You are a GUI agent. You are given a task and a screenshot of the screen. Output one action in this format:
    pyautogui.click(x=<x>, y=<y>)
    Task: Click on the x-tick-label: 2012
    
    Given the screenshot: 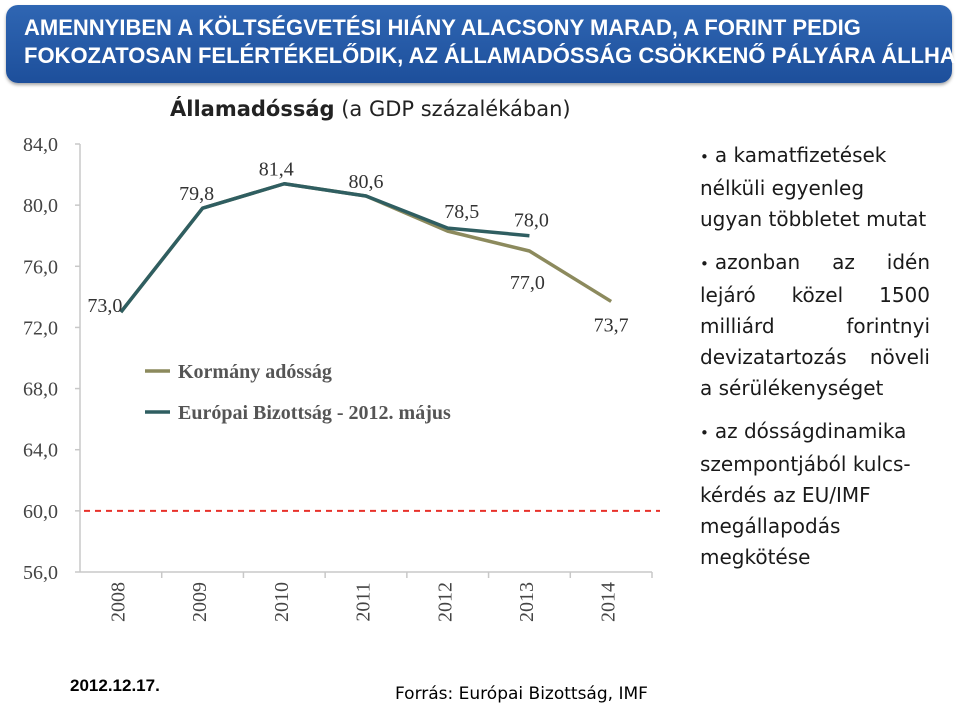 What is the action you would take?
    pyautogui.click(x=445, y=602)
    